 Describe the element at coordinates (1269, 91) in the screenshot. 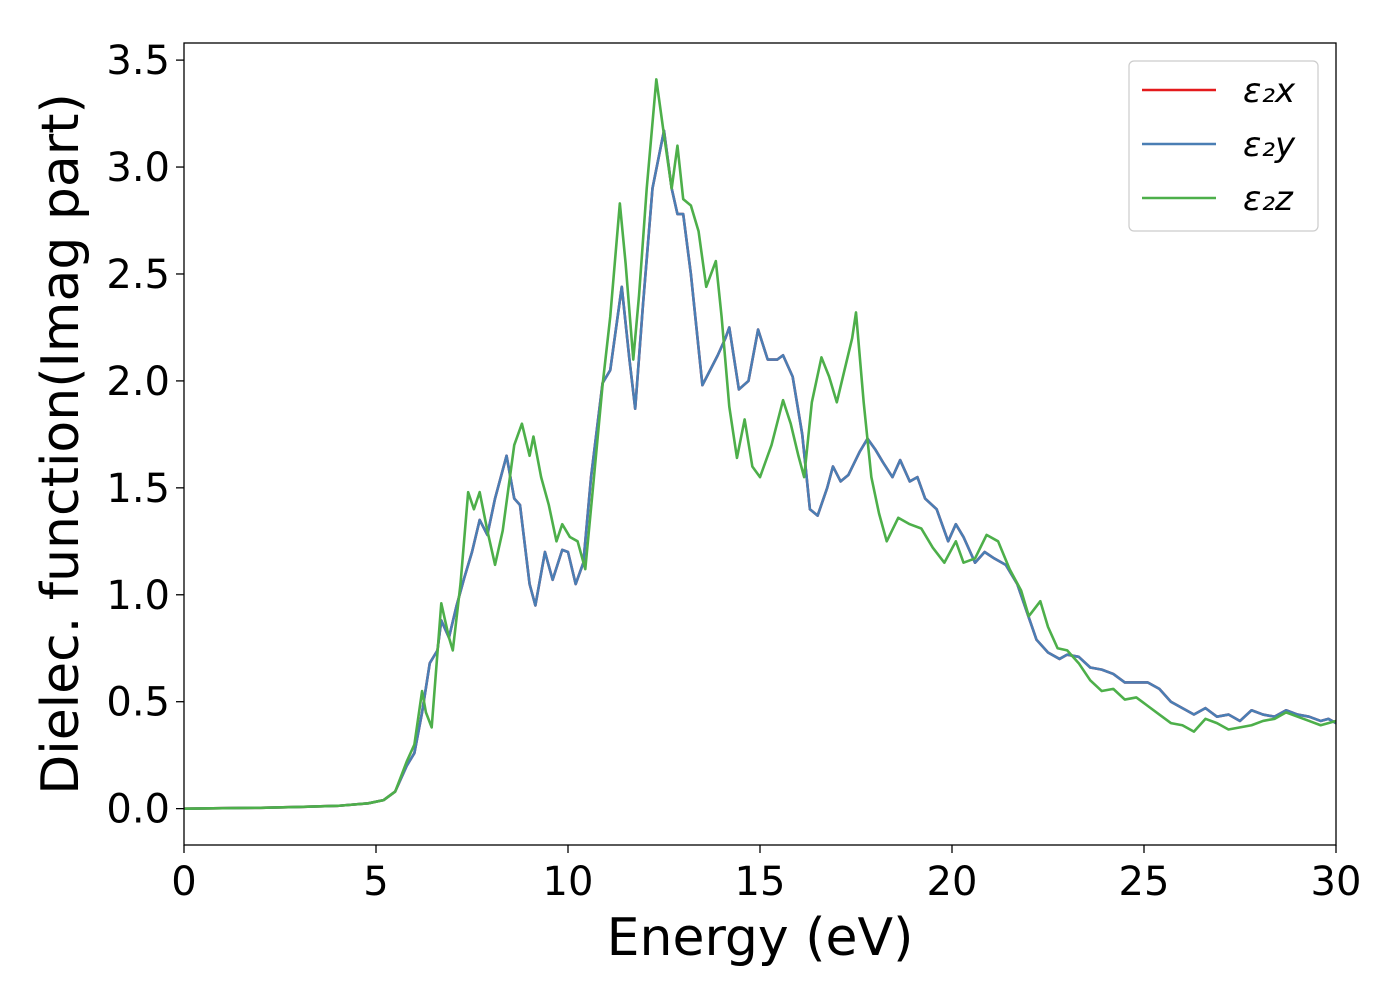

I see `legend-entry: ε₂x` at that location.